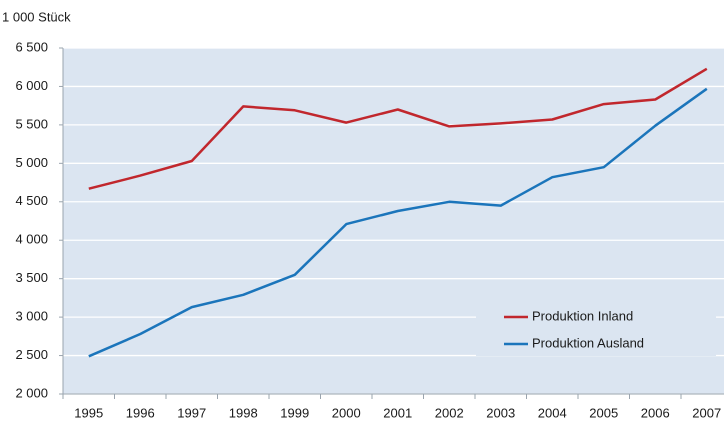 This screenshot has height=425, width=724. I want to click on y-tick-label: 5 000, so click(31, 162).